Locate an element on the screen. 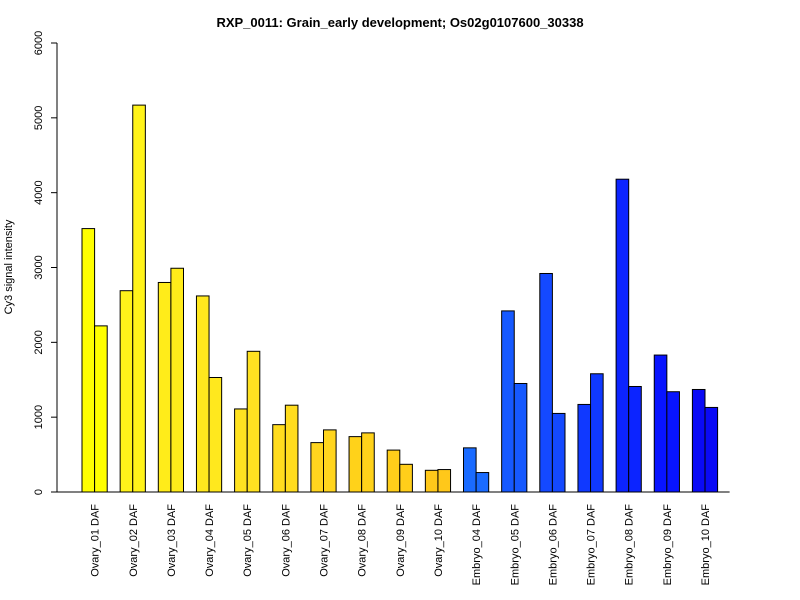  x-category-label: Ovary_09 DAF is located at coordinates (401, 540).